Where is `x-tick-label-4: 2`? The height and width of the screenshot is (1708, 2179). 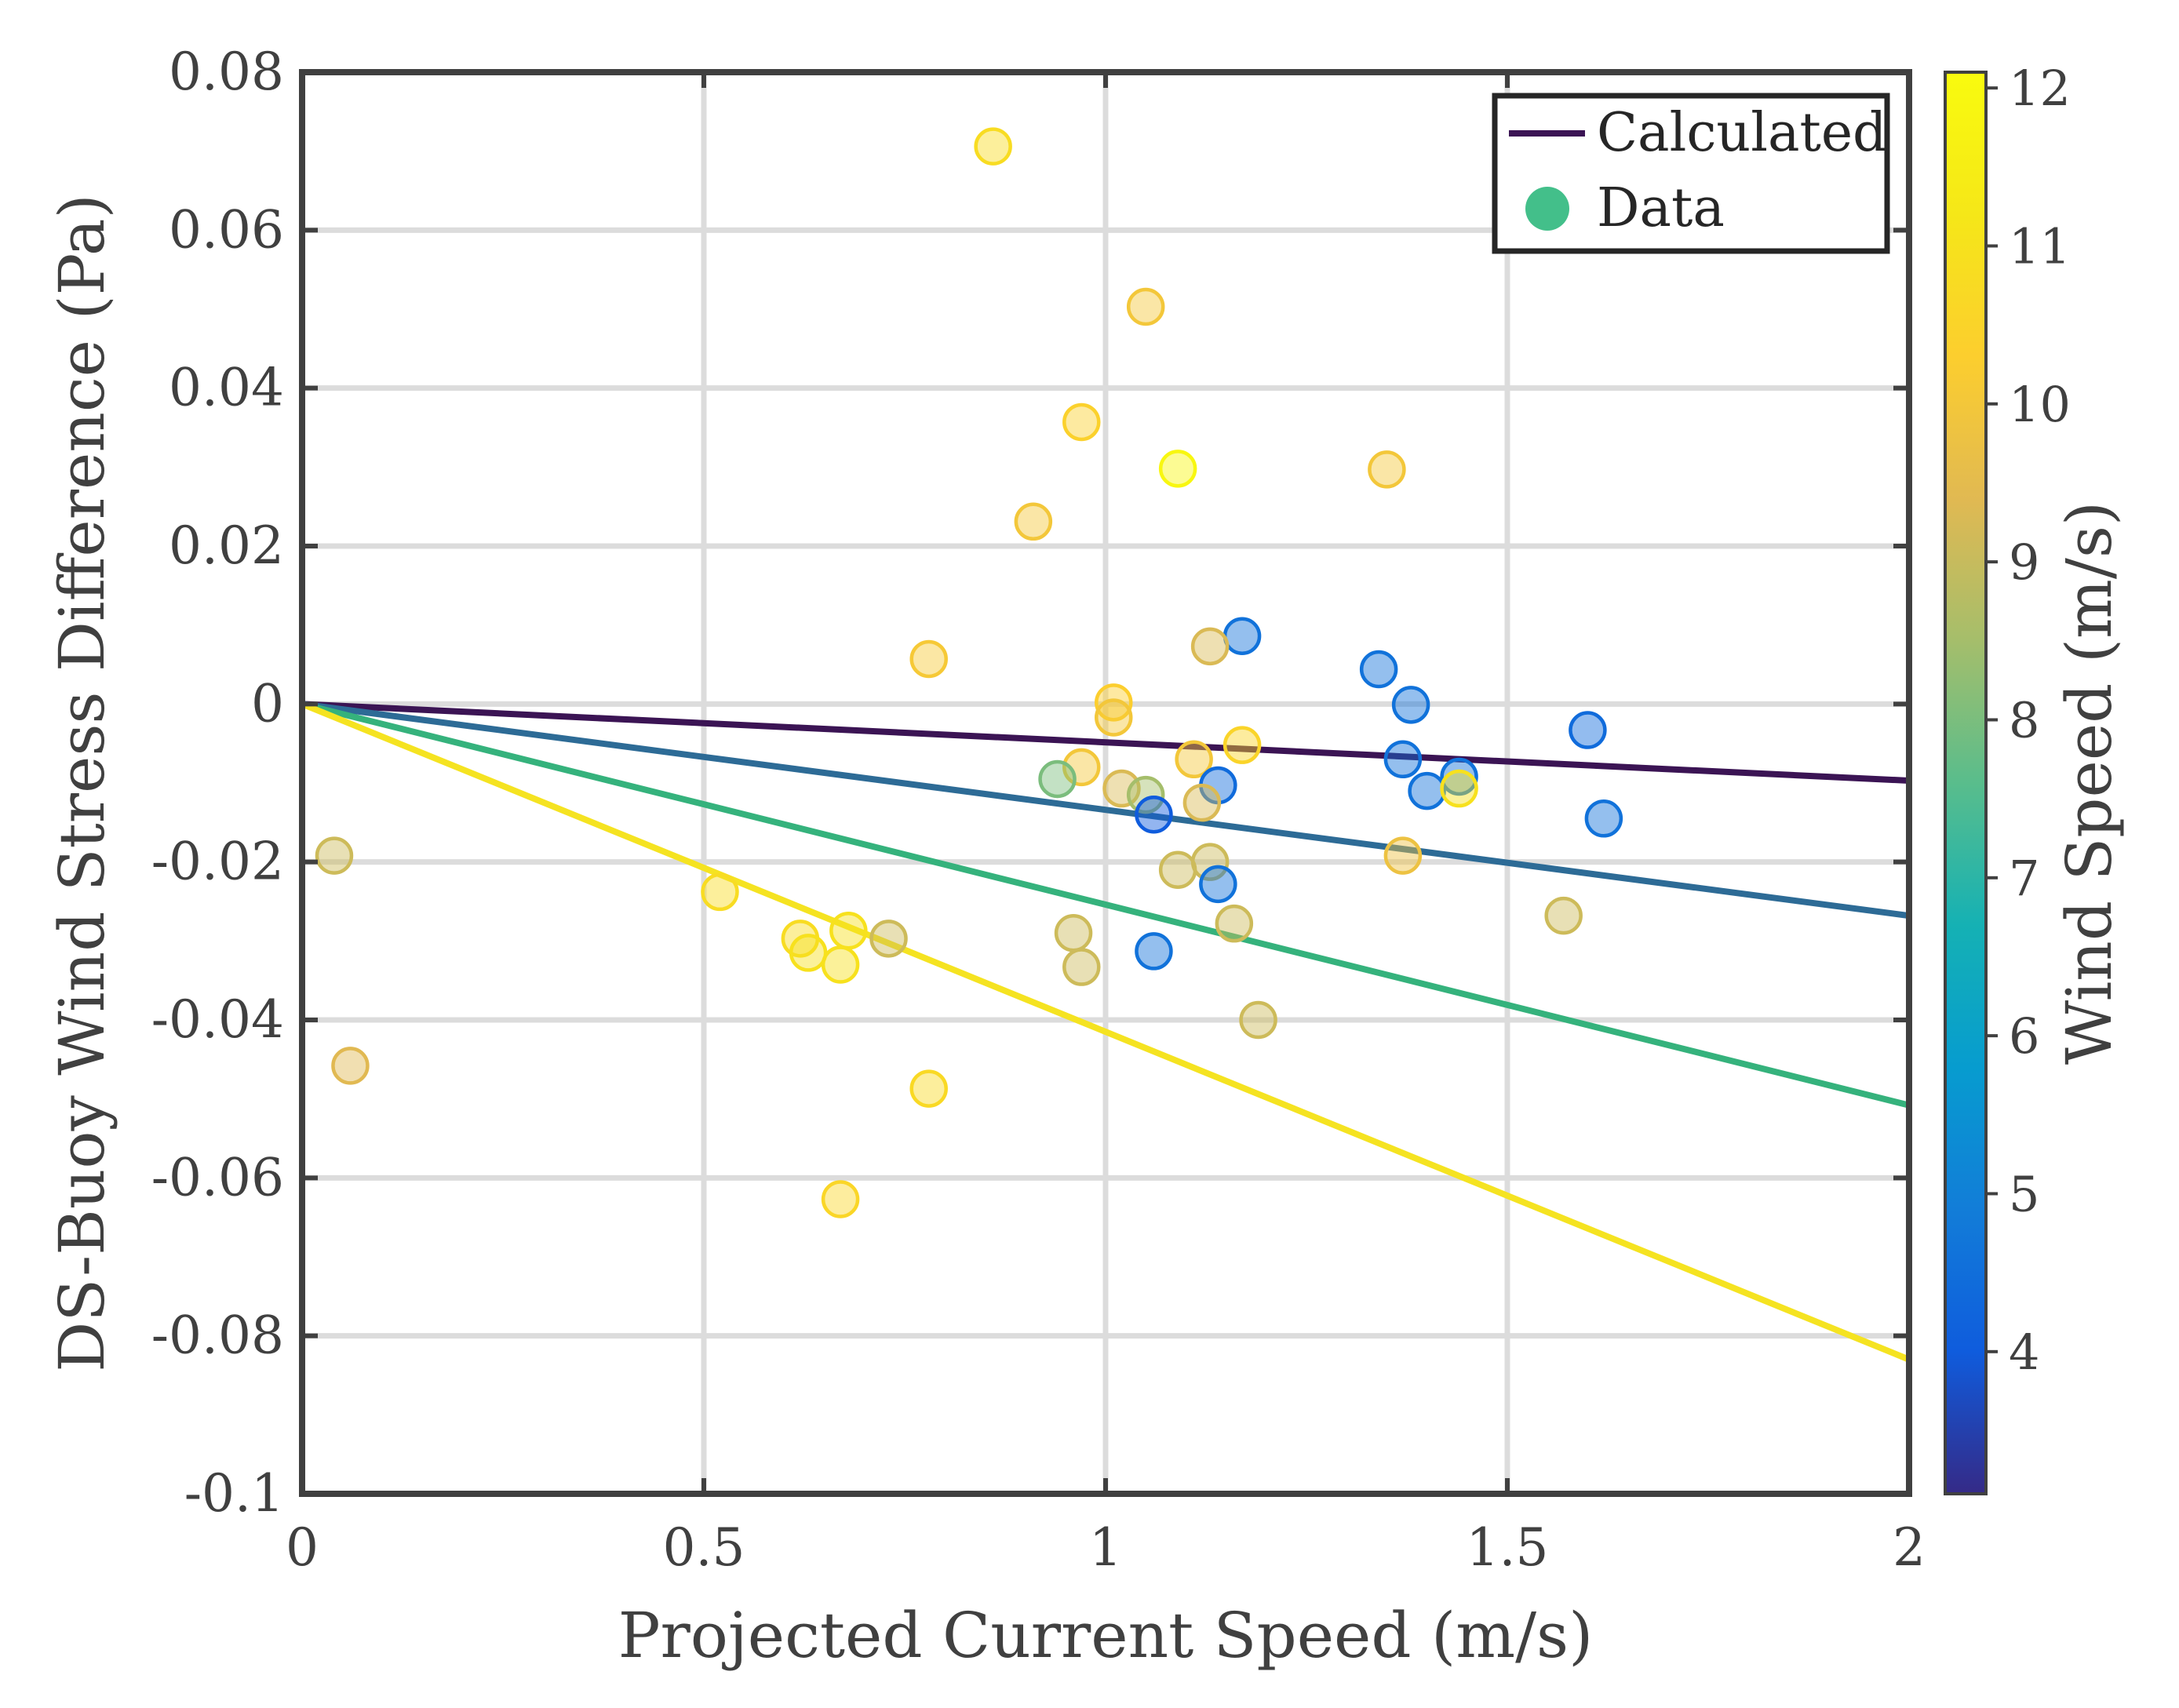
x-tick-label-4: 2 is located at coordinates (1909, 1547).